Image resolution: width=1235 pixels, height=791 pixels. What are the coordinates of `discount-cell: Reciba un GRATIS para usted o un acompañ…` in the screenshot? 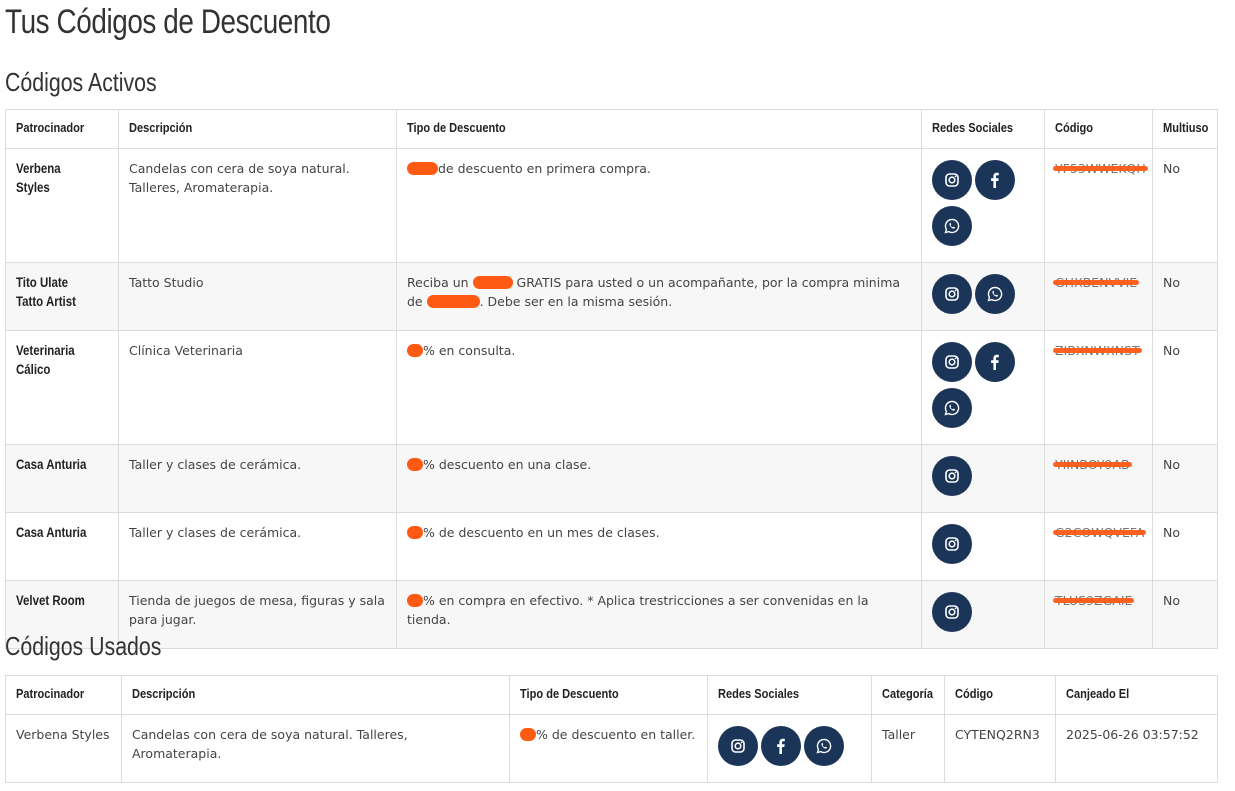 It's located at (659, 296).